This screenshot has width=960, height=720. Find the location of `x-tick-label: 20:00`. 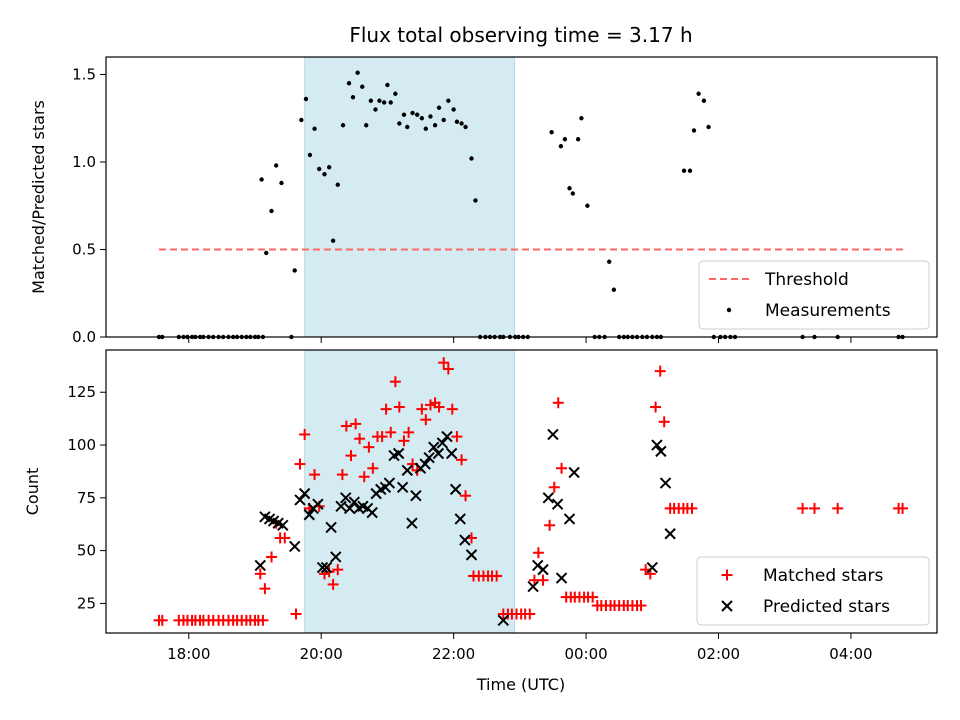

x-tick-label: 20:00 is located at coordinates (321, 654).